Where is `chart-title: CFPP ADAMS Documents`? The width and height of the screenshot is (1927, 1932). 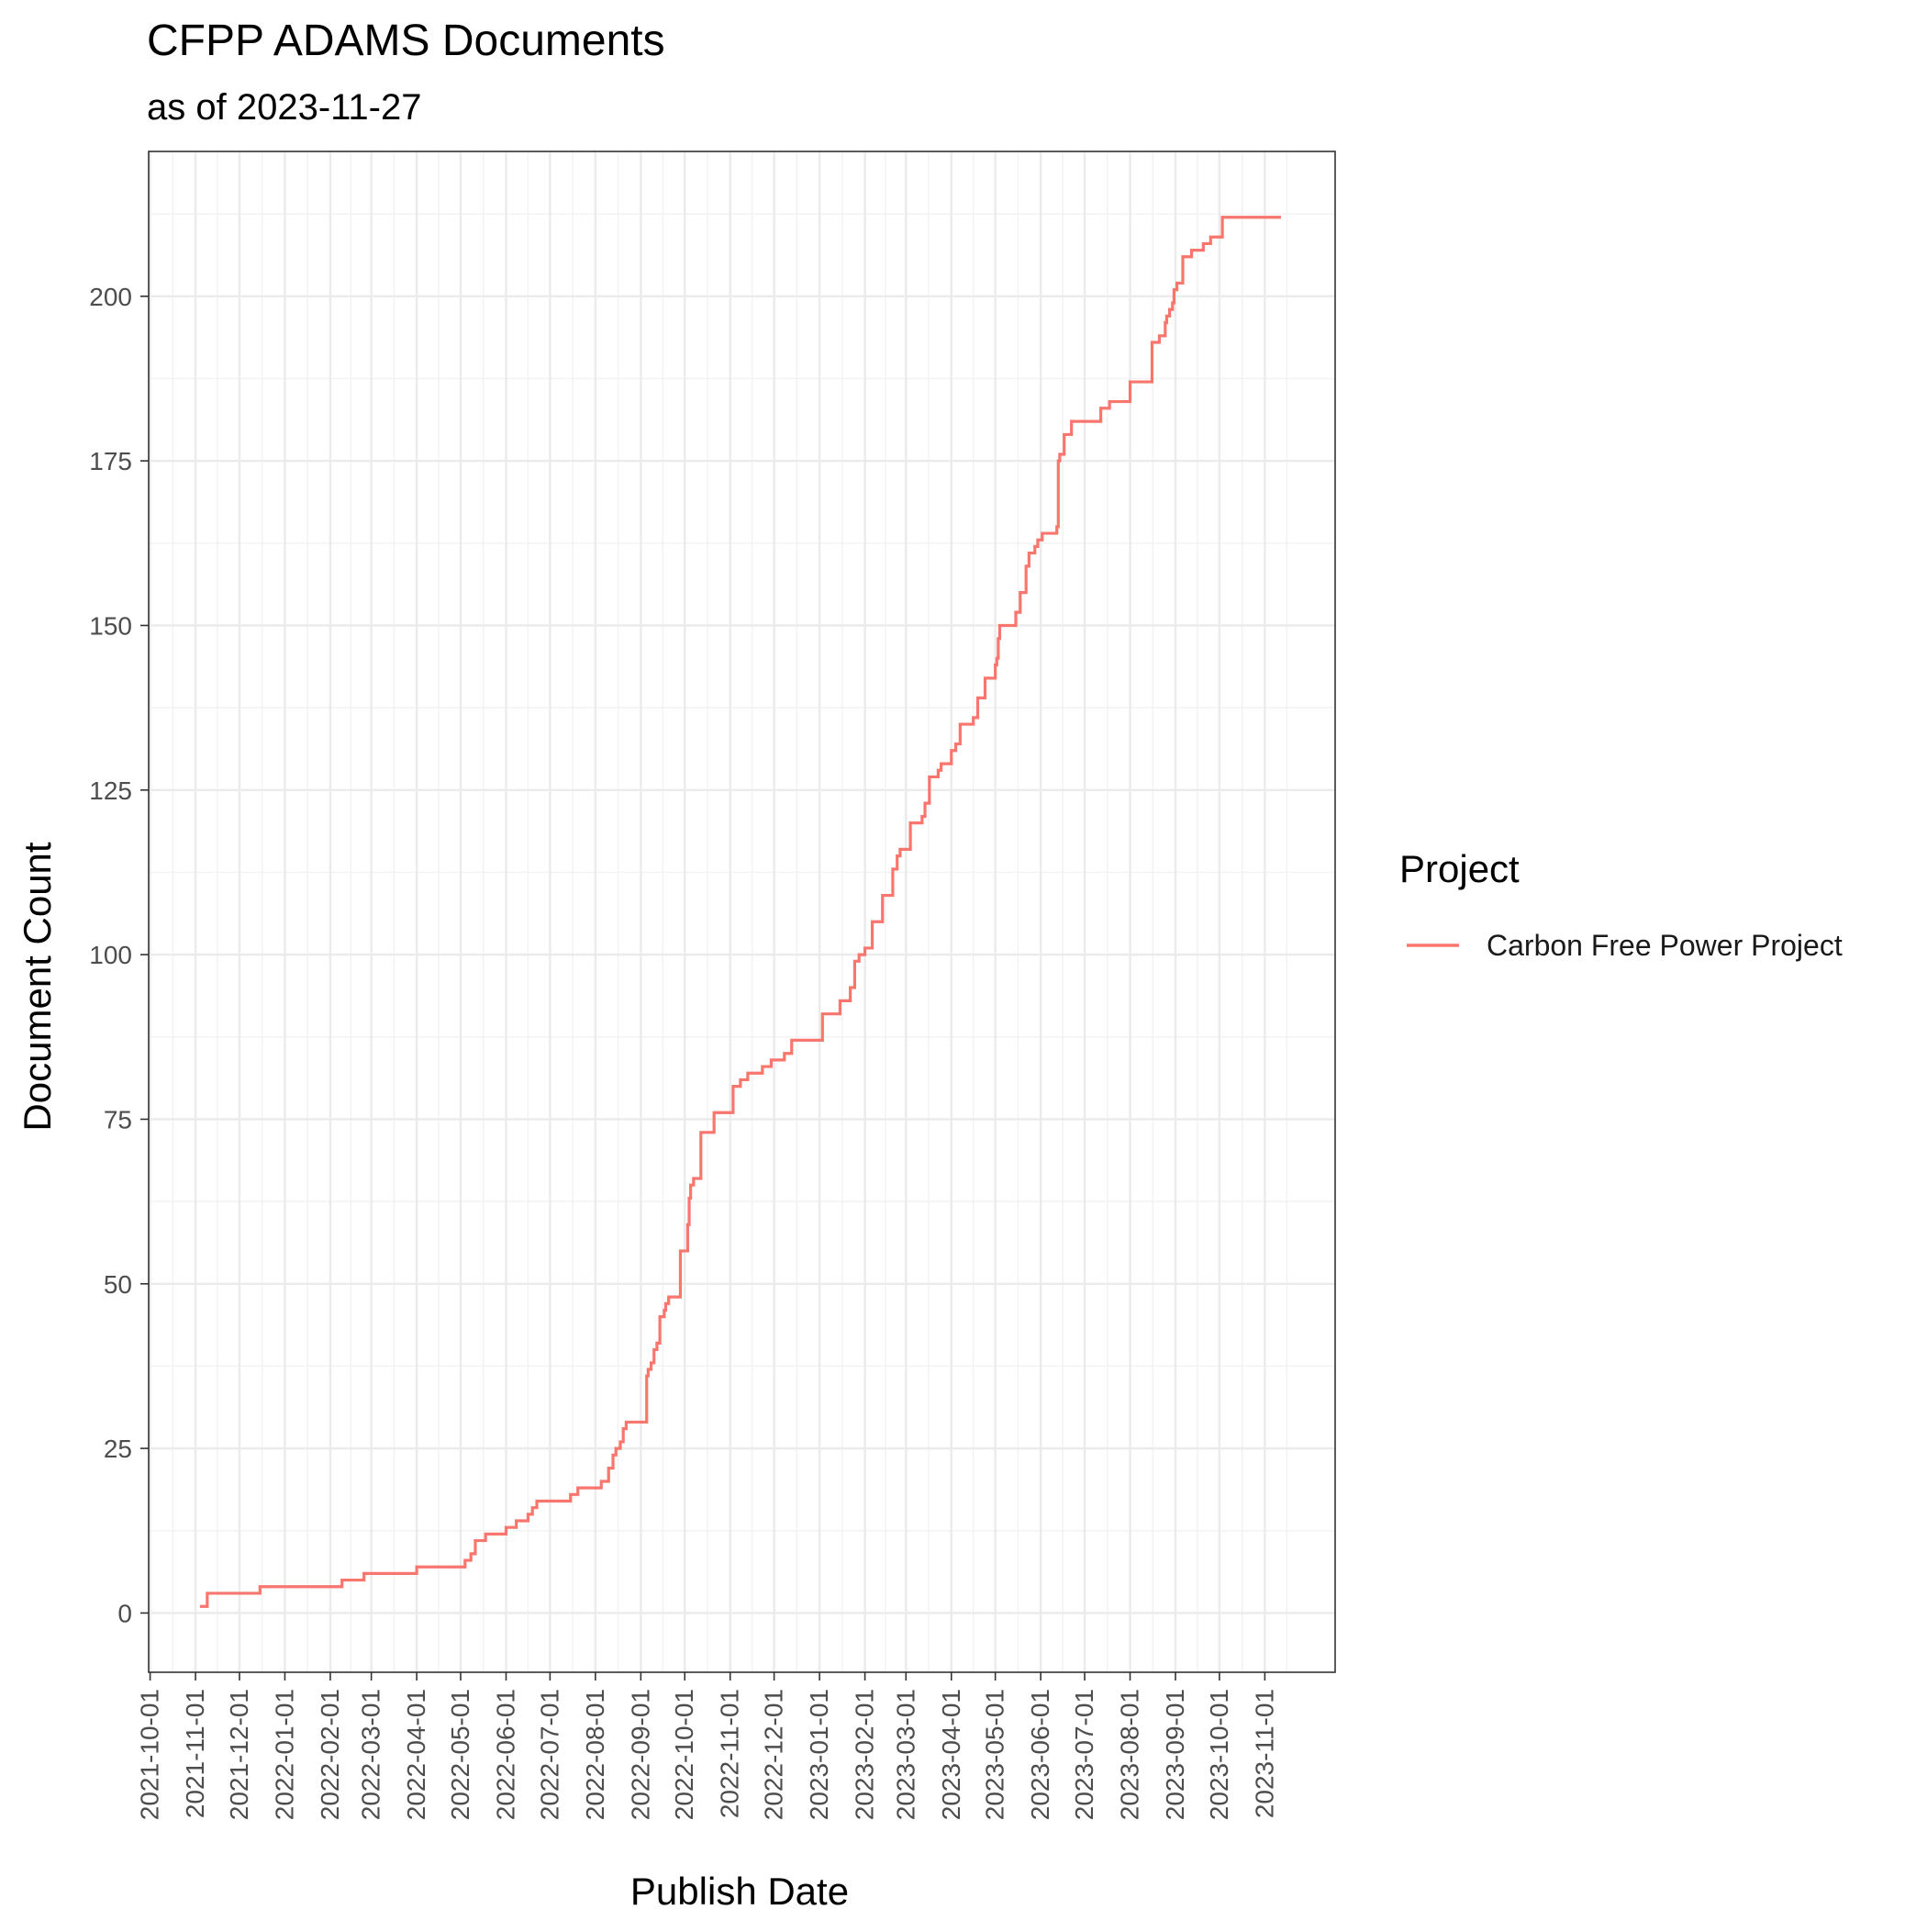 chart-title: CFPP ADAMS Documents is located at coordinates (406, 41).